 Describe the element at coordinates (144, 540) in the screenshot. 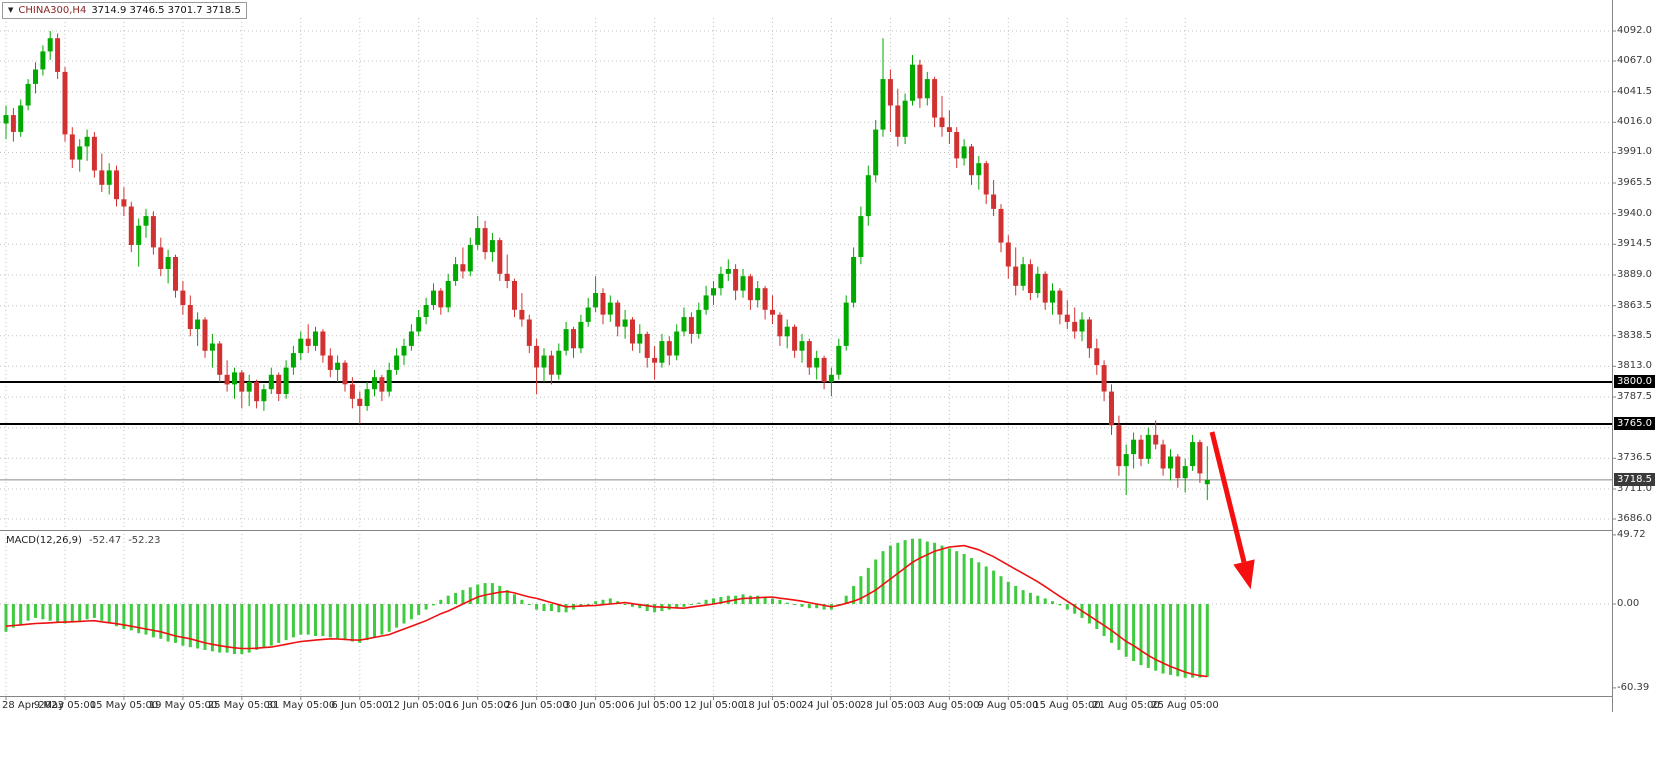

I see `macd-signal-value: -52.23` at that location.